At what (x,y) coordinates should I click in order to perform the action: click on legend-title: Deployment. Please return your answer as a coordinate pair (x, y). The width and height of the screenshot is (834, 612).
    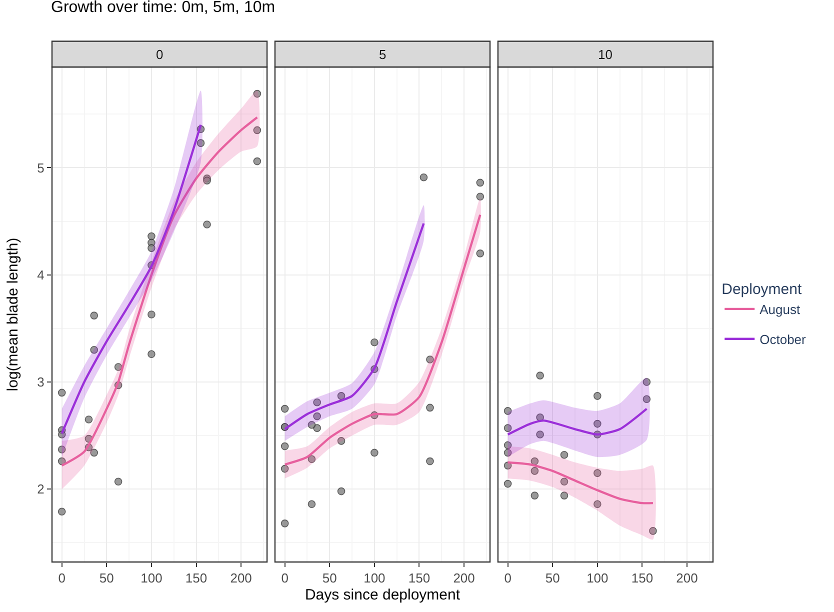
    Looking at the image, I should click on (762, 289).